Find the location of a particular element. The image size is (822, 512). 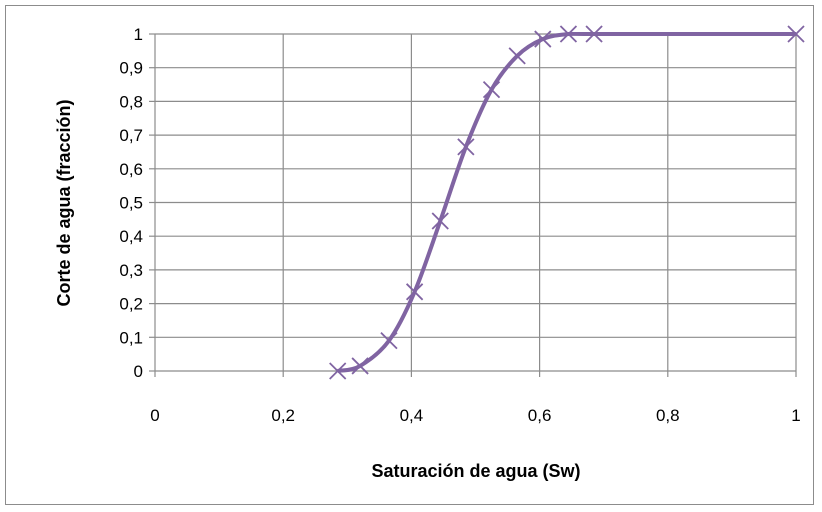

y-tick-label: 0,7 is located at coordinates (131, 135).